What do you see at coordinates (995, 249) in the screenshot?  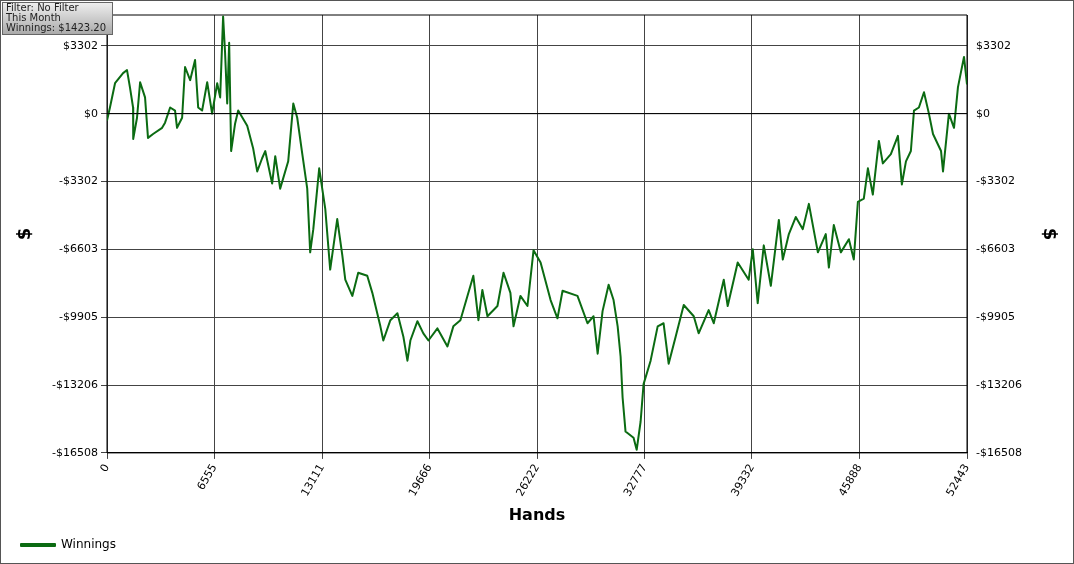 I see `y2-tick-label: -$6603` at bounding box center [995, 249].